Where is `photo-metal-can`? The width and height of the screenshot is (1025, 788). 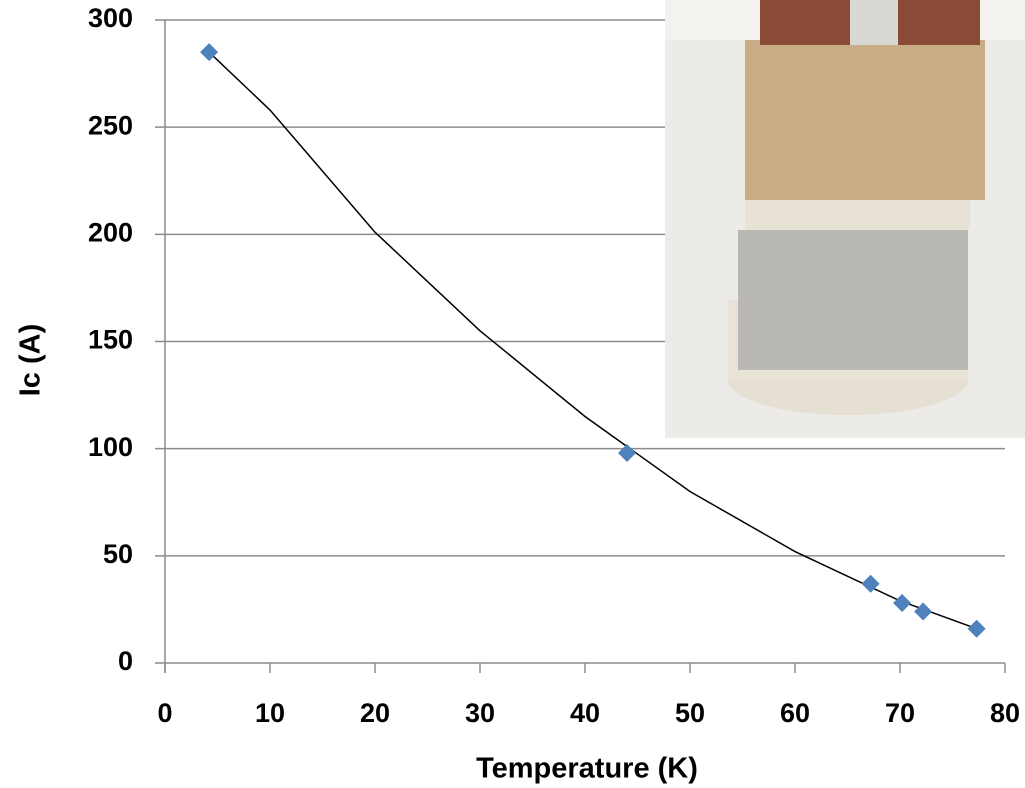 photo-metal-can is located at coordinates (853, 300).